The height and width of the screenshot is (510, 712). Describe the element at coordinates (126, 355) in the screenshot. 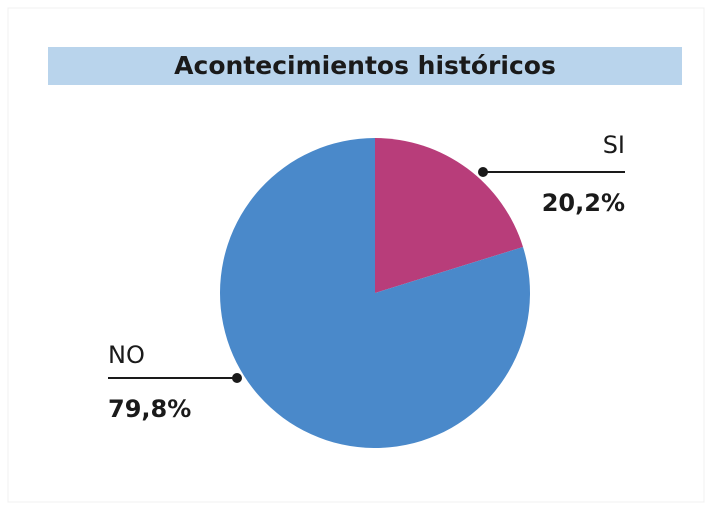

I see `category-label: NO` at that location.